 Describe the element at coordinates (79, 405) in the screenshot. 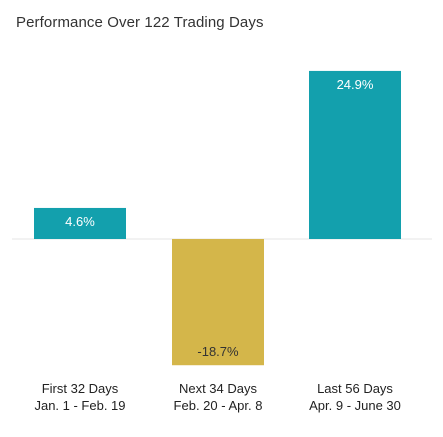

I see `category-label-1-line2: Jan. 1 - Feb. 19` at that location.